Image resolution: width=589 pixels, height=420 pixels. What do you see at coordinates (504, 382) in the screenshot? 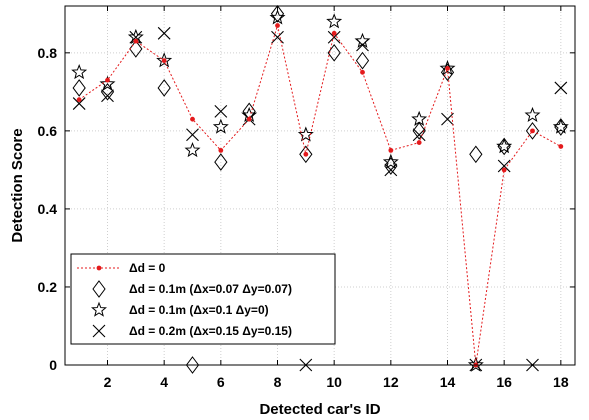
I see `x-tick-label: 16` at bounding box center [504, 382].